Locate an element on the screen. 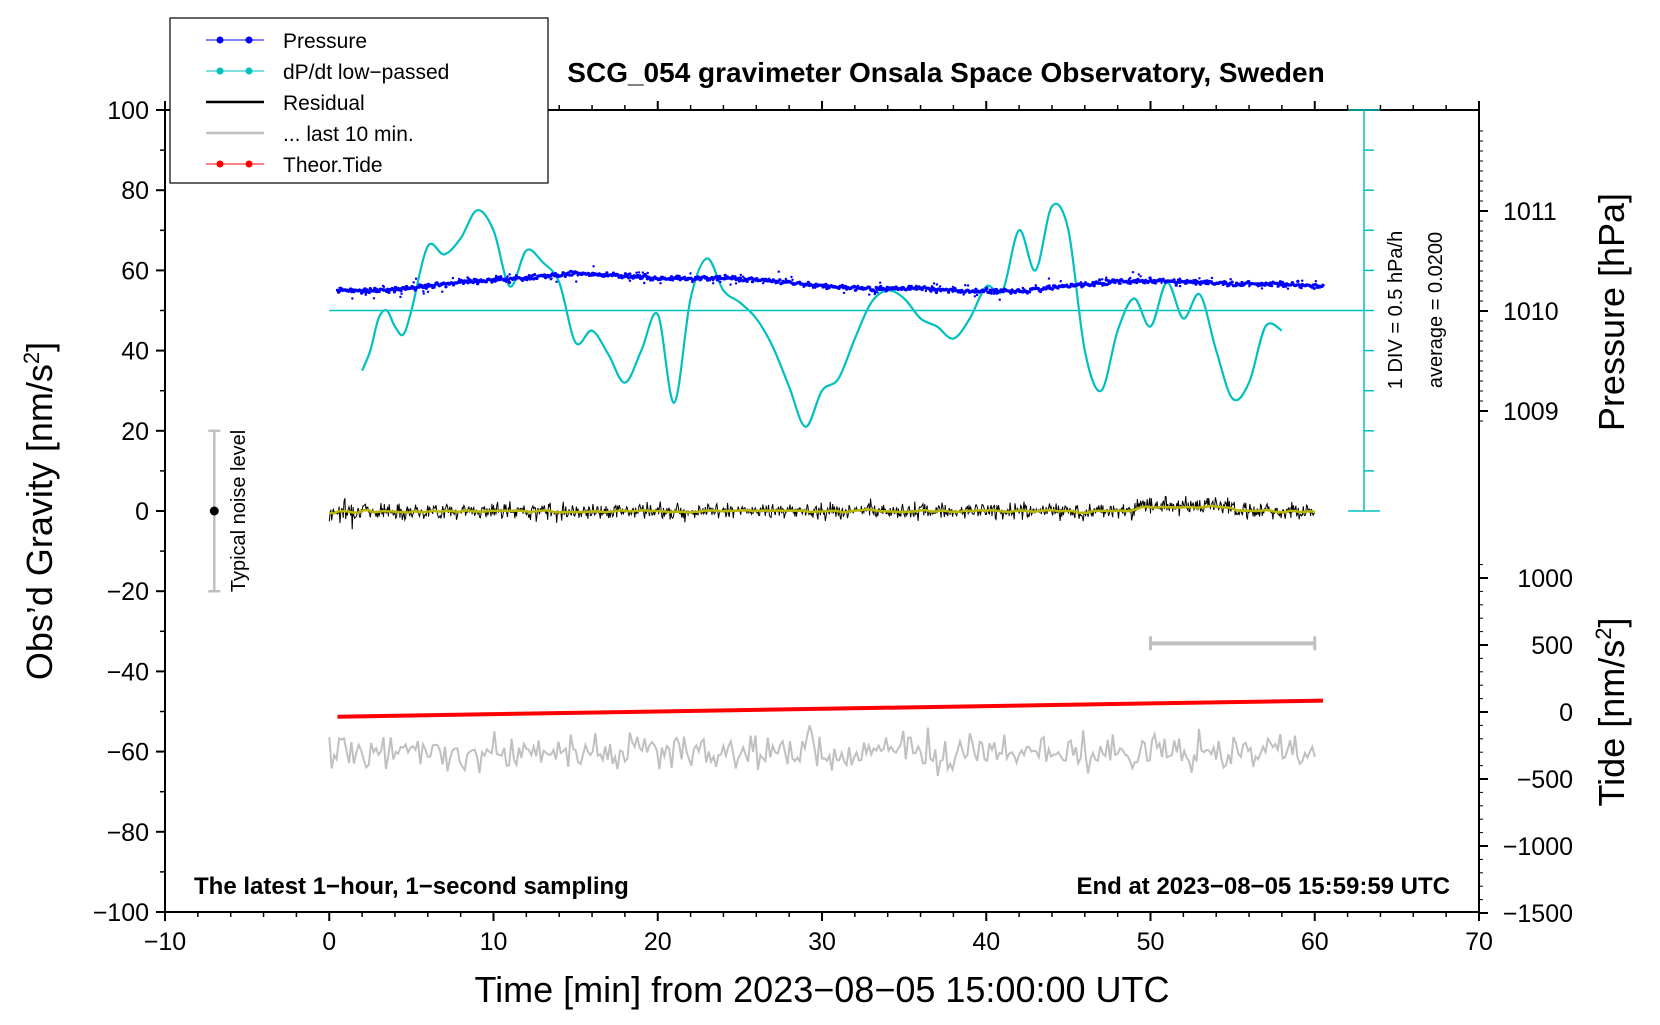 The height and width of the screenshot is (1025, 1660). theor-tide-series is located at coordinates (830, 708).